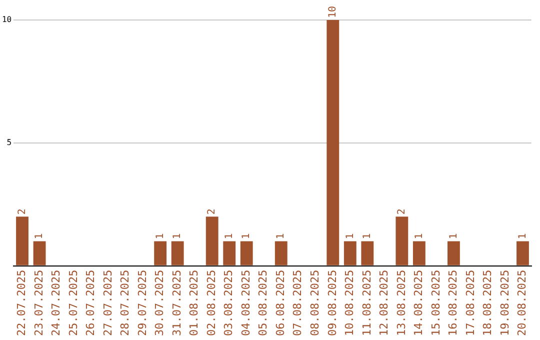  I want to click on x-tick-label: 31.07.2025, so click(177, 303).